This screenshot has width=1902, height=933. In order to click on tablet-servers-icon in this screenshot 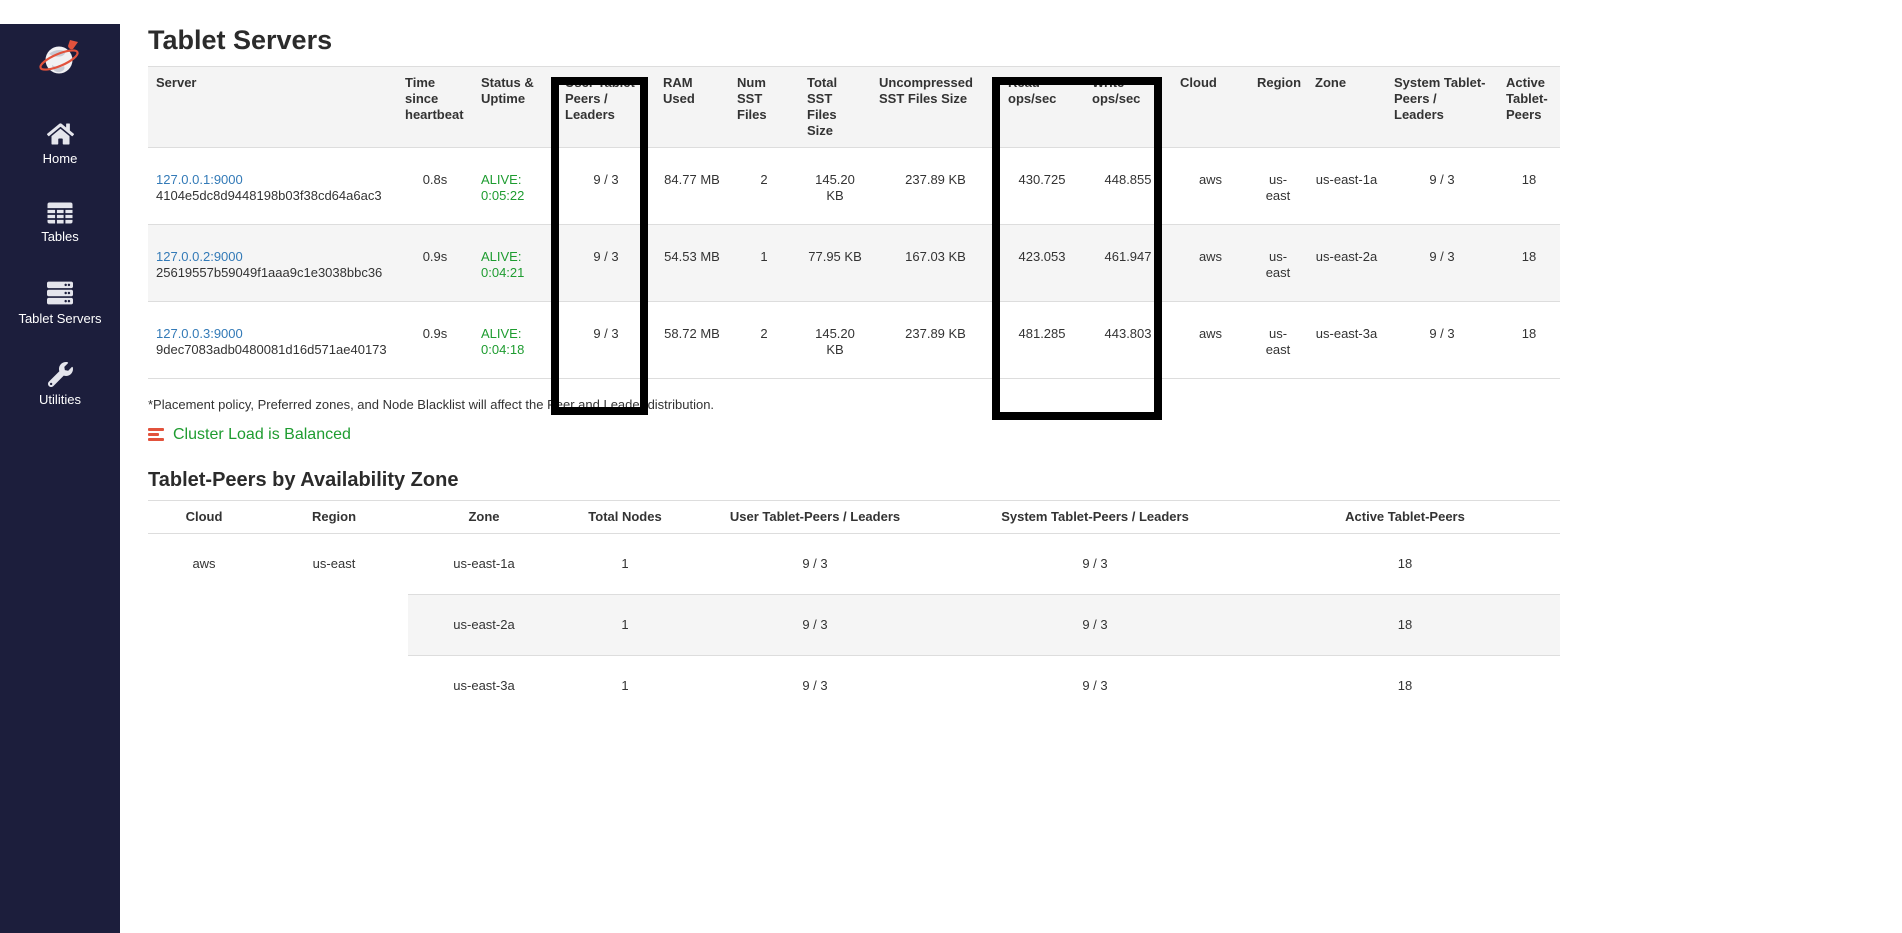, I will do `click(60, 293)`.